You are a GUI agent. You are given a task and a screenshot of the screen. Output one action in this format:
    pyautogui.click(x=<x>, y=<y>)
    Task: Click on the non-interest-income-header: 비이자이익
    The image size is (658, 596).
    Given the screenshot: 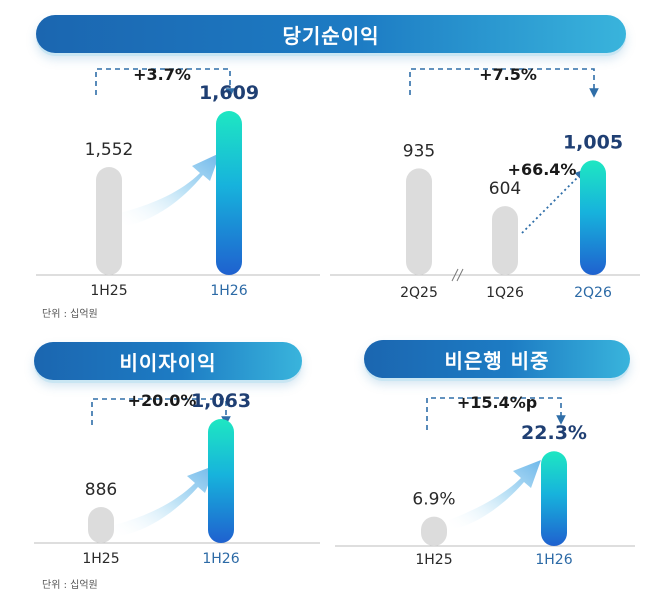 What is the action you would take?
    pyautogui.click(x=168, y=361)
    